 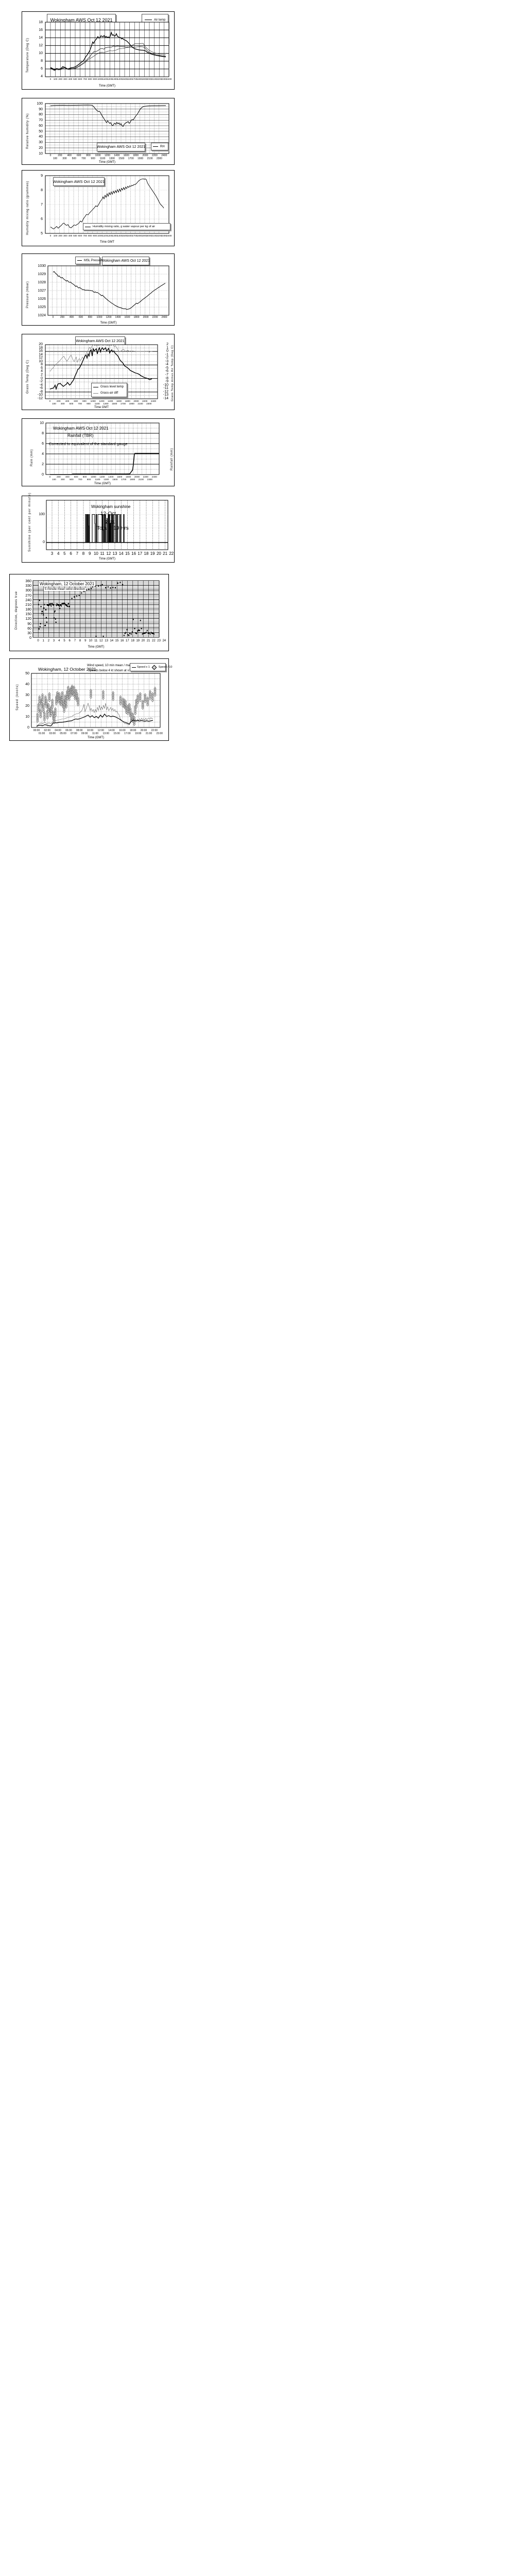 I want to click on humidity-xtick-top: 1800, so click(x=136, y=155).